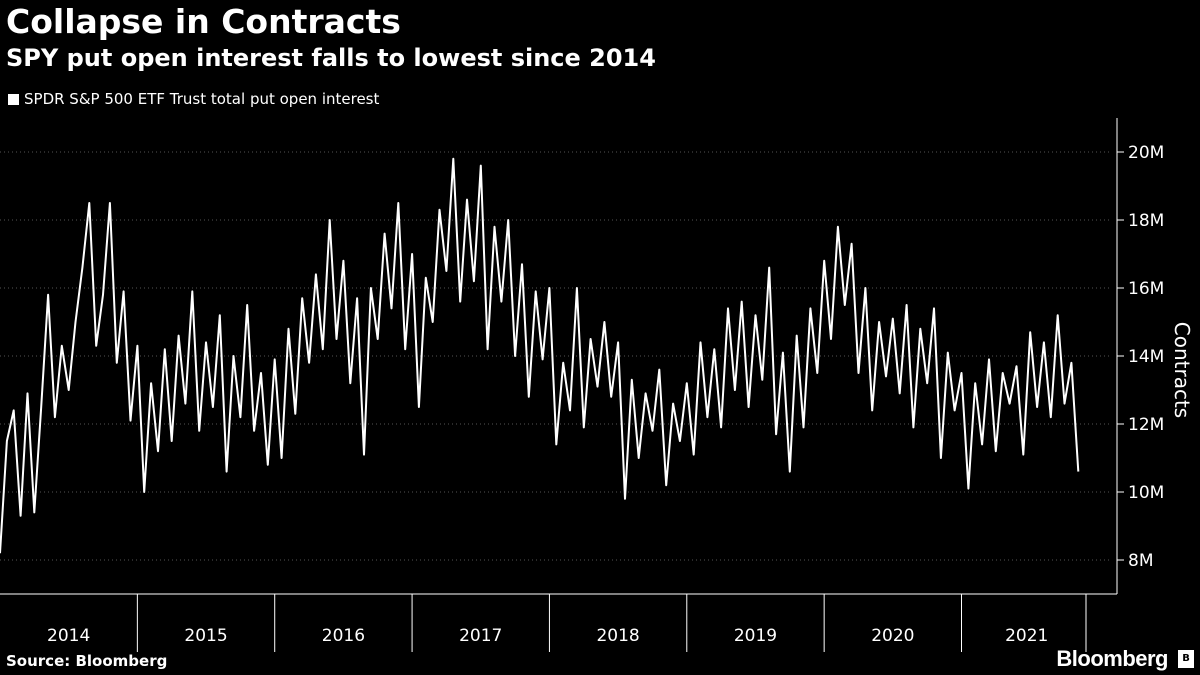 The image size is (1200, 675). Describe the element at coordinates (1112, 658) in the screenshot. I see `brand-logo: Bloomberg` at that location.